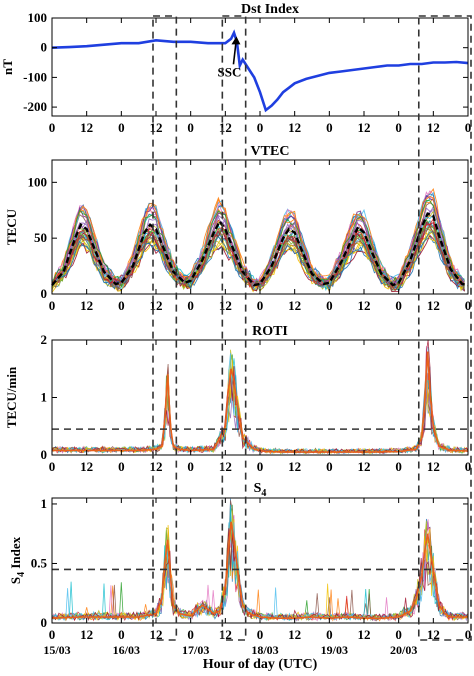 The image size is (474, 676). What do you see at coordinates (7, 67) in the screenshot?
I see `y-axis-label: nT` at bounding box center [7, 67].